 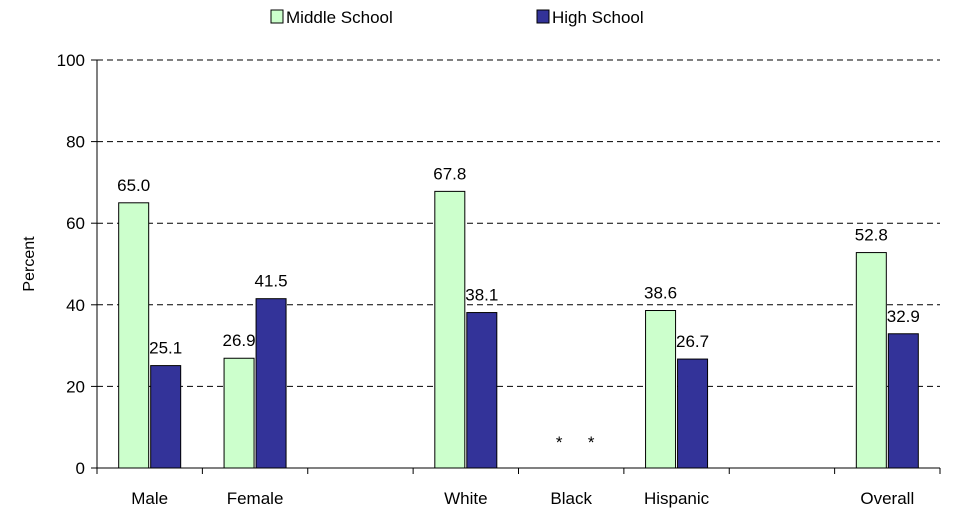 I want to click on data-label: 38.1, so click(x=481, y=295).